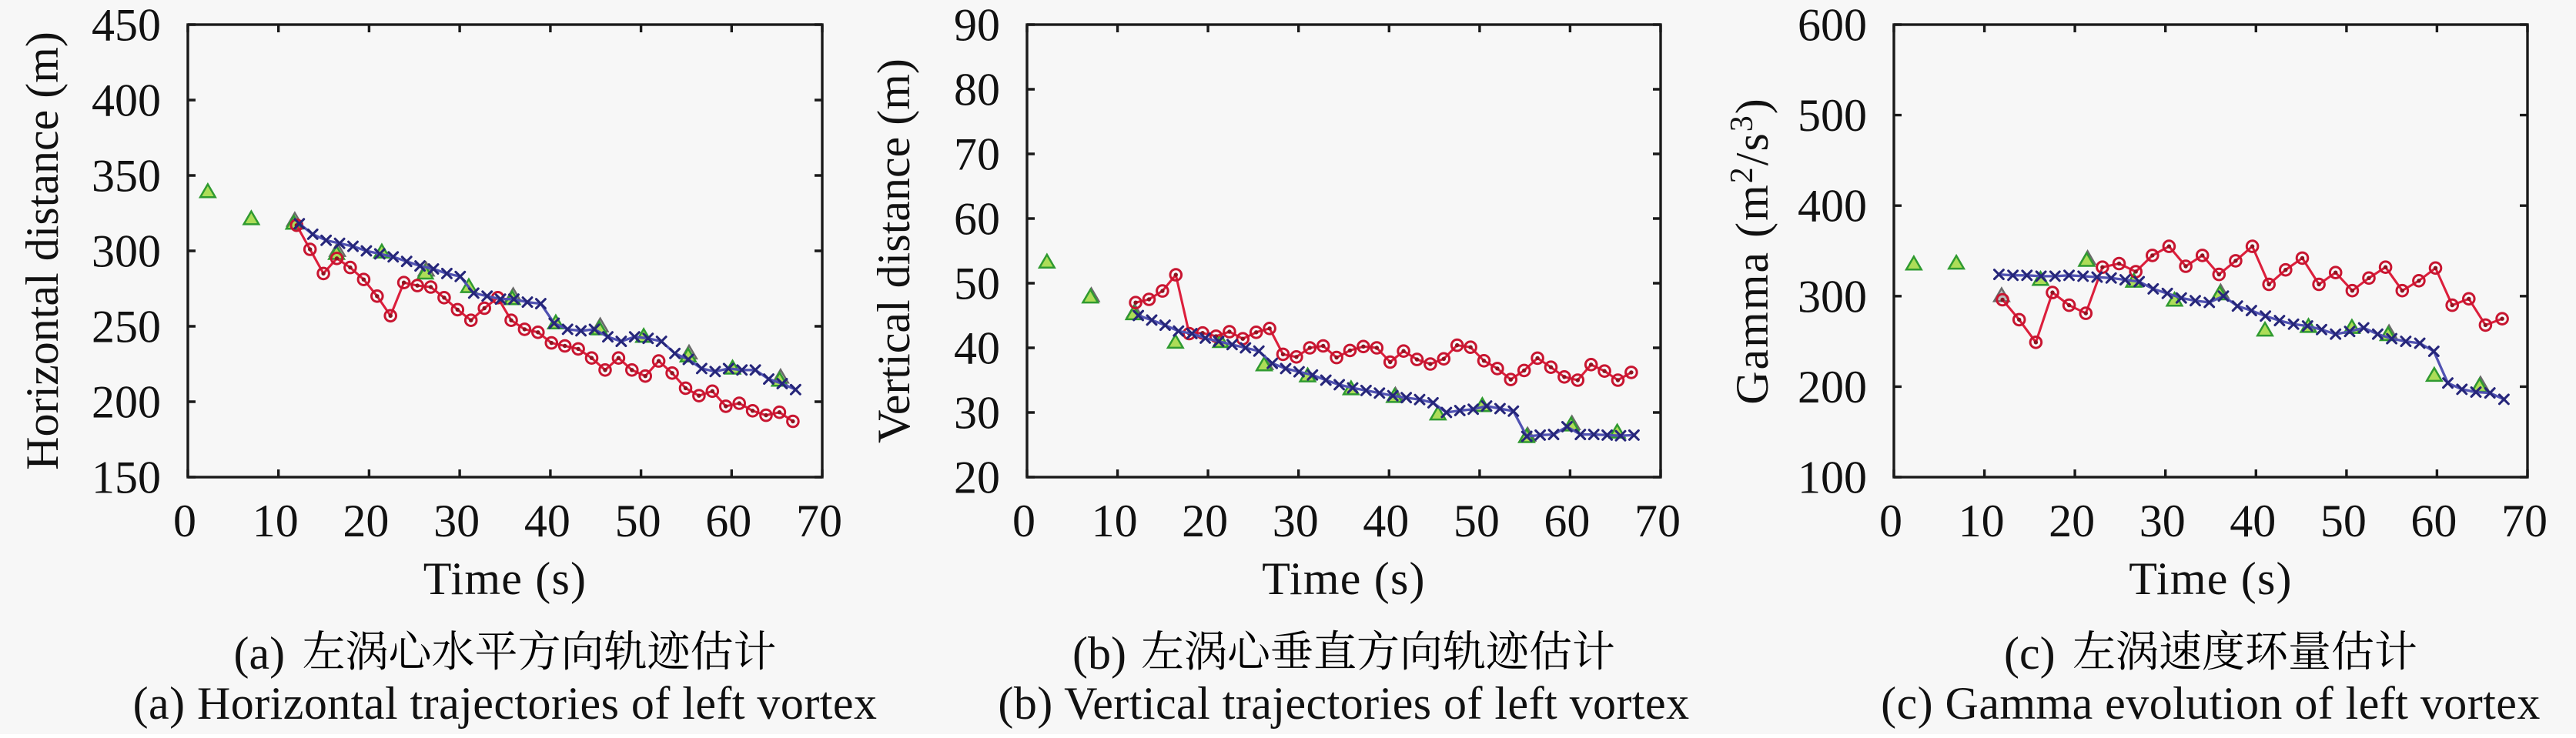 The image size is (2576, 738). Describe the element at coordinates (1099, 653) in the screenshot. I see `svg-text: (b)` at that location.